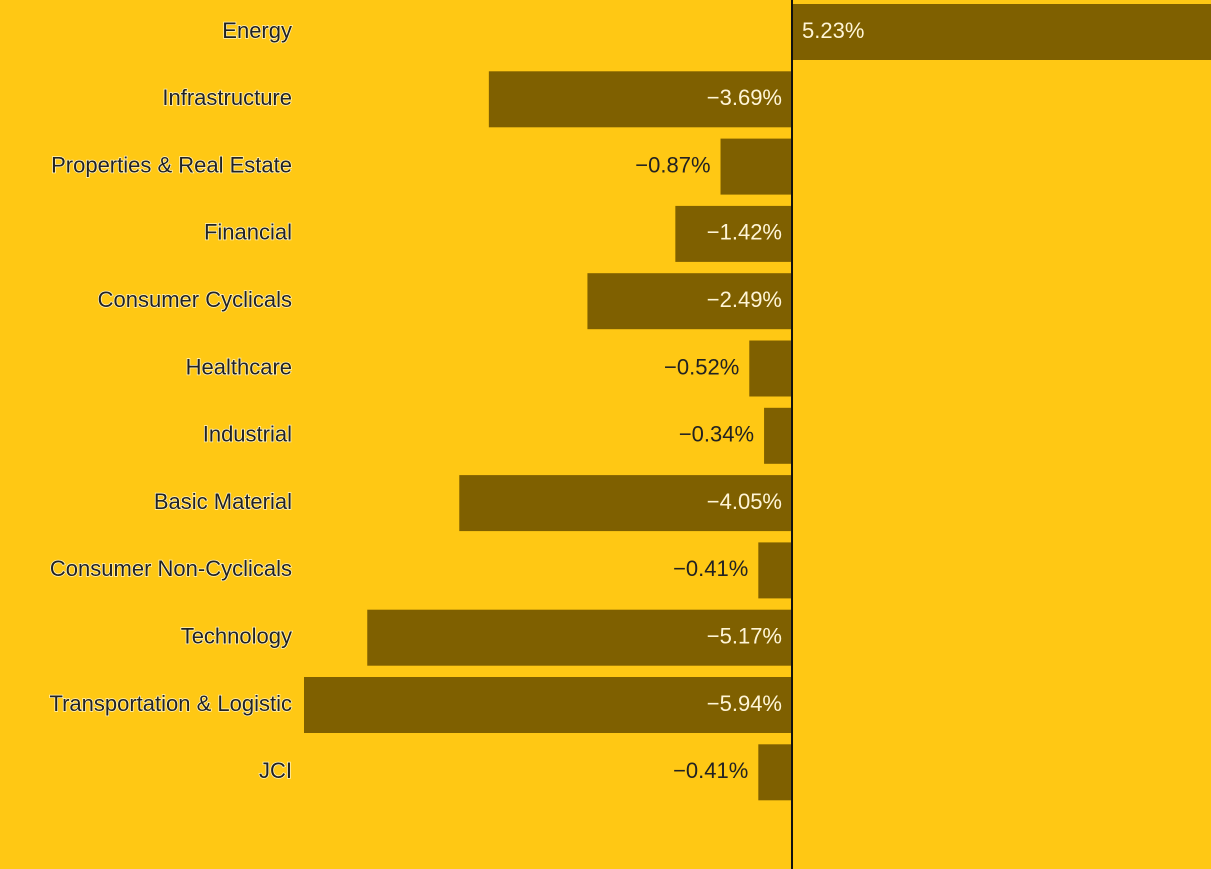  Describe the element at coordinates (744, 97) in the screenshot. I see `value-label: −3.69%` at that location.